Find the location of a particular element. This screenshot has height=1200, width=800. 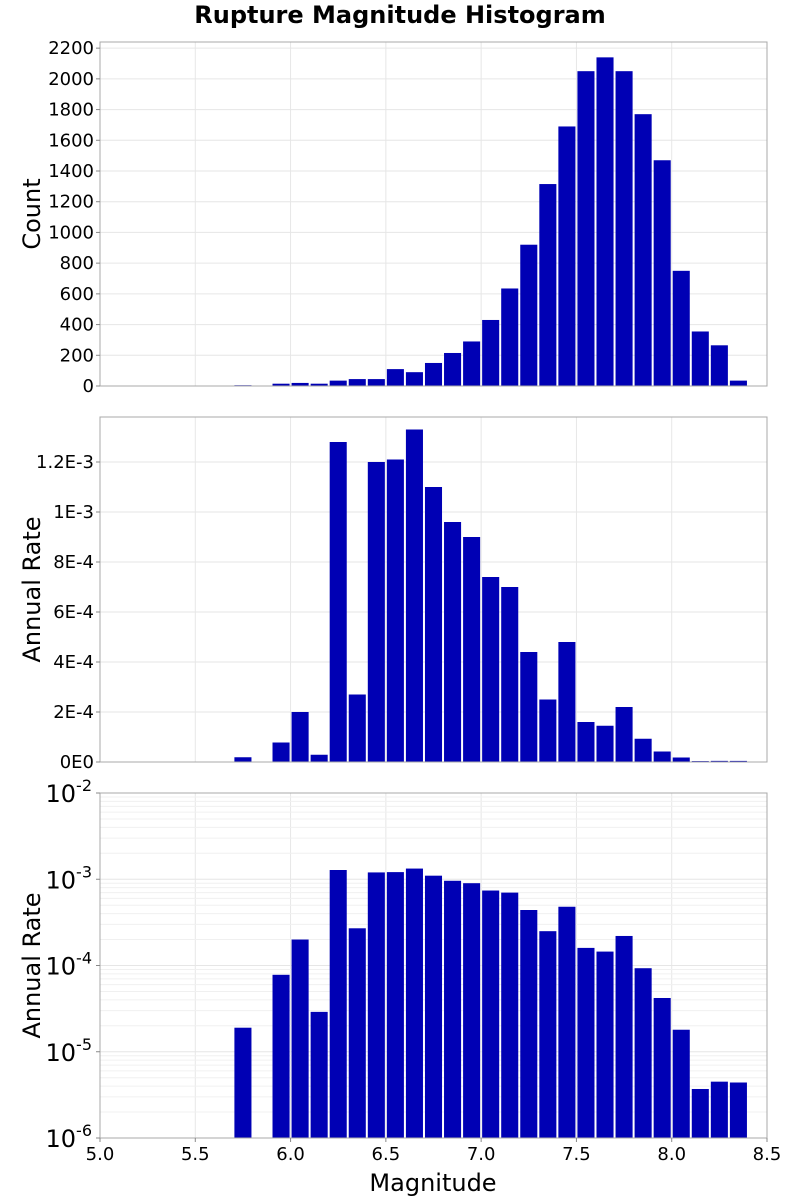

y-tick-label: 1.2E-3 is located at coordinates (65, 462).